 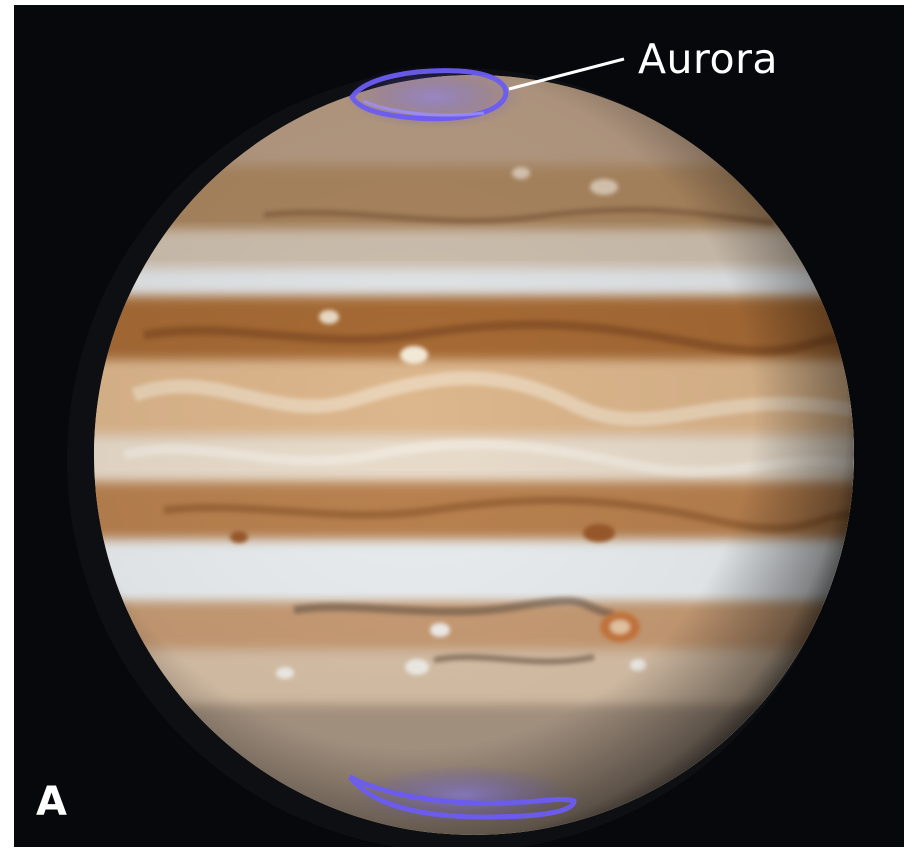 What do you see at coordinates (566, 74) in the screenshot?
I see `callout-leader-line` at bounding box center [566, 74].